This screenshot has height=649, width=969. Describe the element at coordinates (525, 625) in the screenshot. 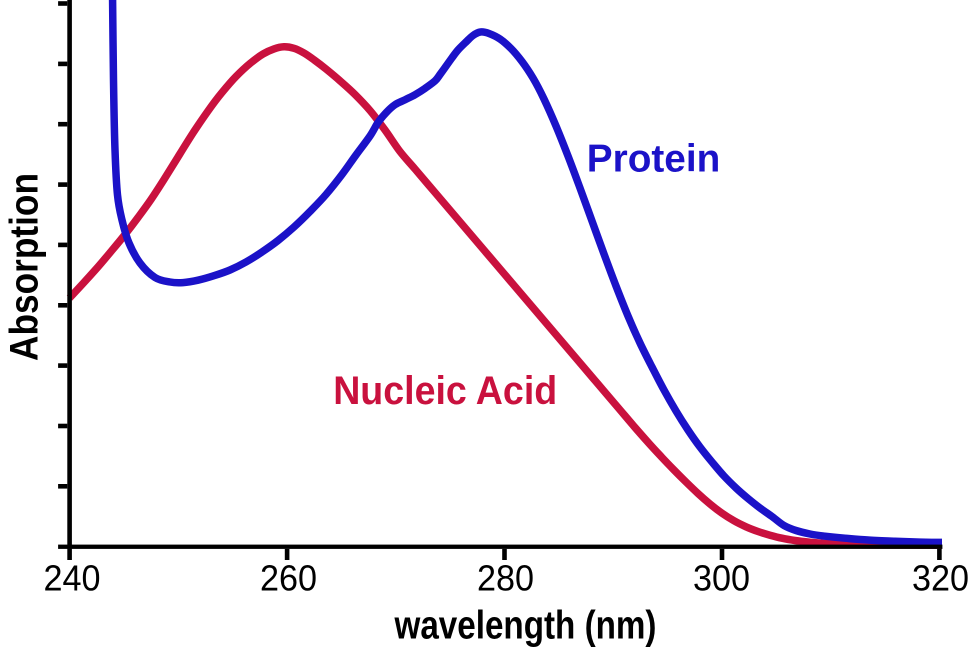

I see `svg-text: wavelength (nm)` at that location.